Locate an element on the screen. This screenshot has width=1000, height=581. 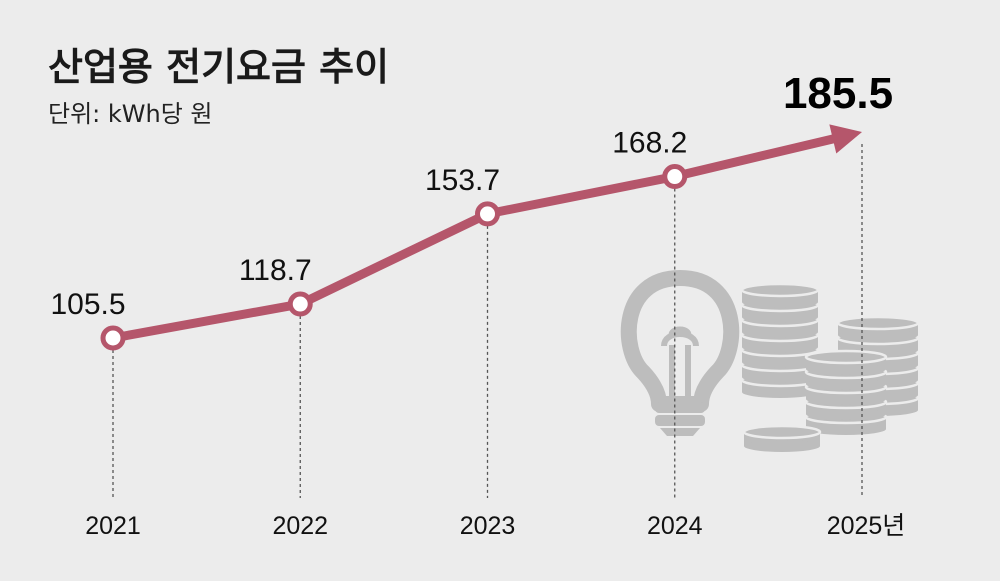
x-tick-label: 2023 is located at coordinates (488, 526).